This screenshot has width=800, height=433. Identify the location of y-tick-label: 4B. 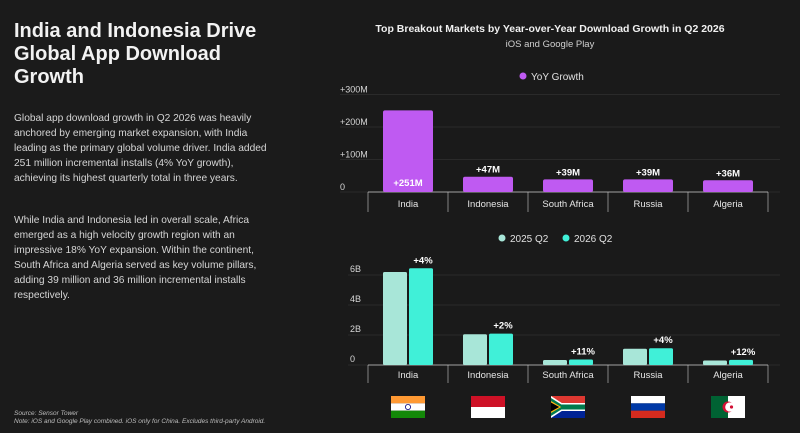
(355, 299).